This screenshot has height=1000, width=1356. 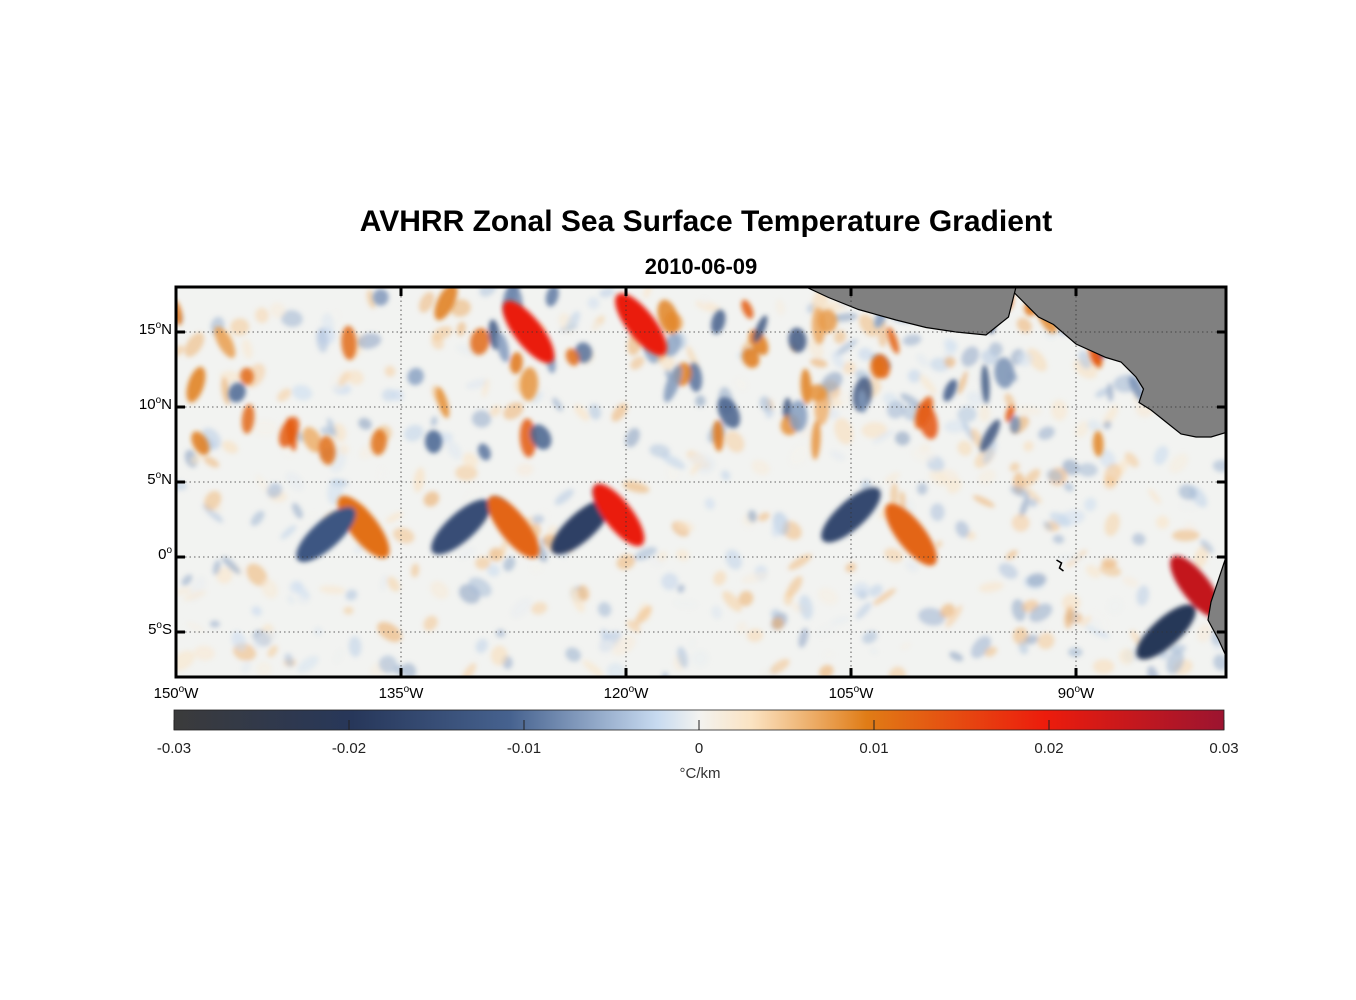 What do you see at coordinates (1224, 748) in the screenshot?
I see `colorbar-tick-label-6: 0.03` at bounding box center [1224, 748].